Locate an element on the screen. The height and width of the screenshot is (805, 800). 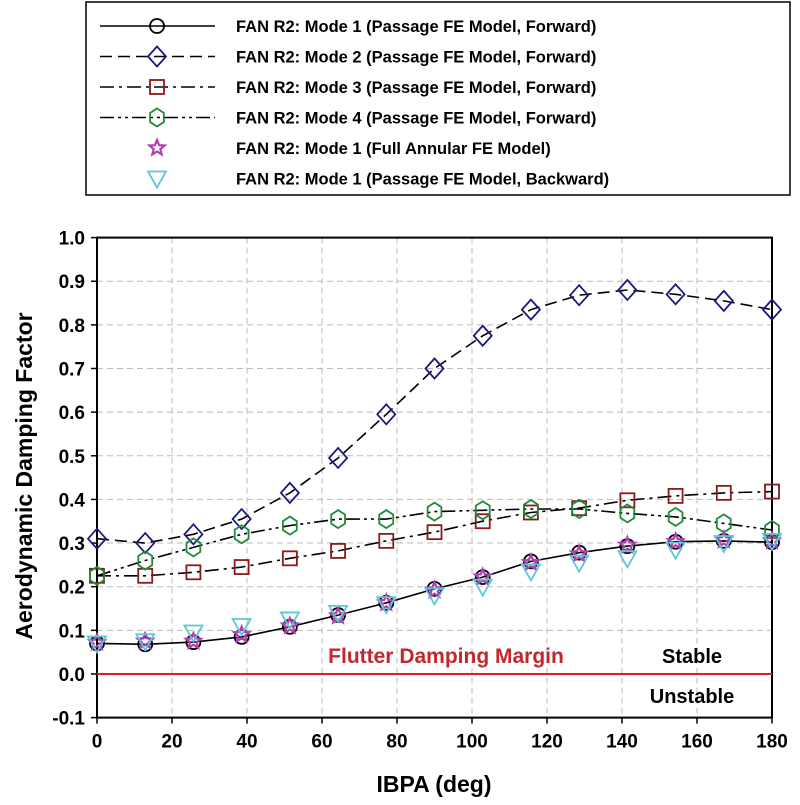
y-tick-label: 1.0 is located at coordinates (72, 239).